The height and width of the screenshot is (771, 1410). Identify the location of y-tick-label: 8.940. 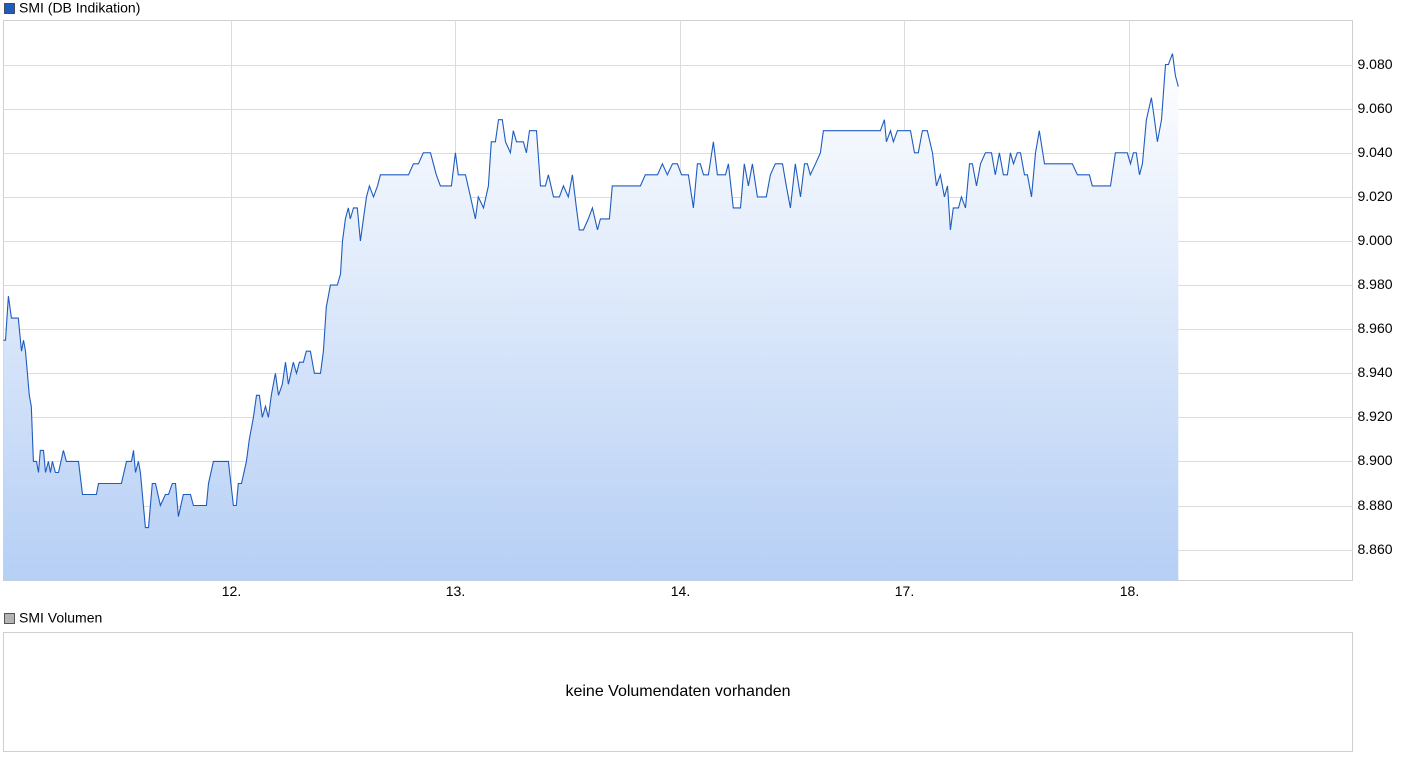
(1375, 372).